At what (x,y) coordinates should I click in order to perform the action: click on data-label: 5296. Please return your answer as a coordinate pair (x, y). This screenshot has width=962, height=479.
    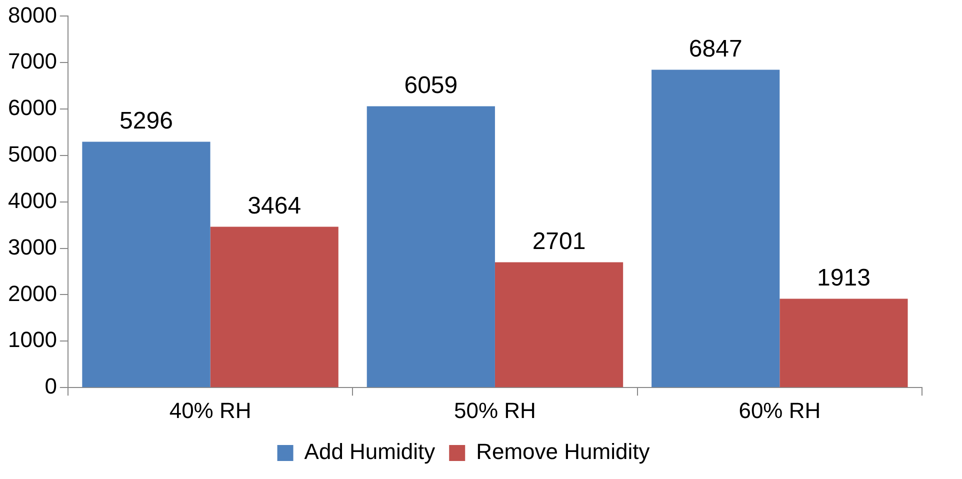
    Looking at the image, I should click on (146, 120).